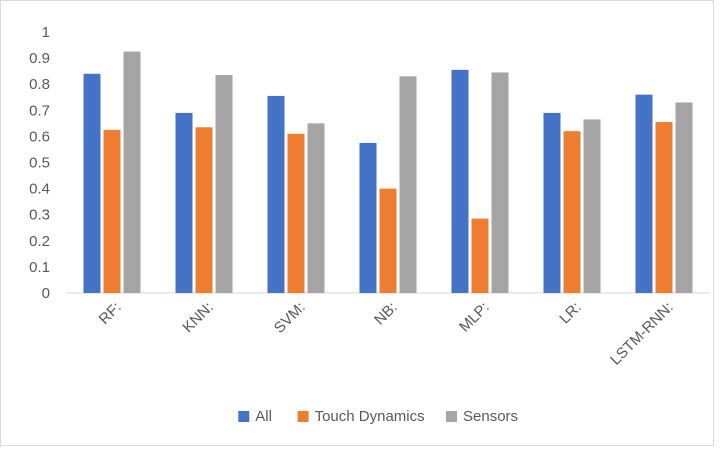  I want to click on legend-label: All, so click(263, 416).